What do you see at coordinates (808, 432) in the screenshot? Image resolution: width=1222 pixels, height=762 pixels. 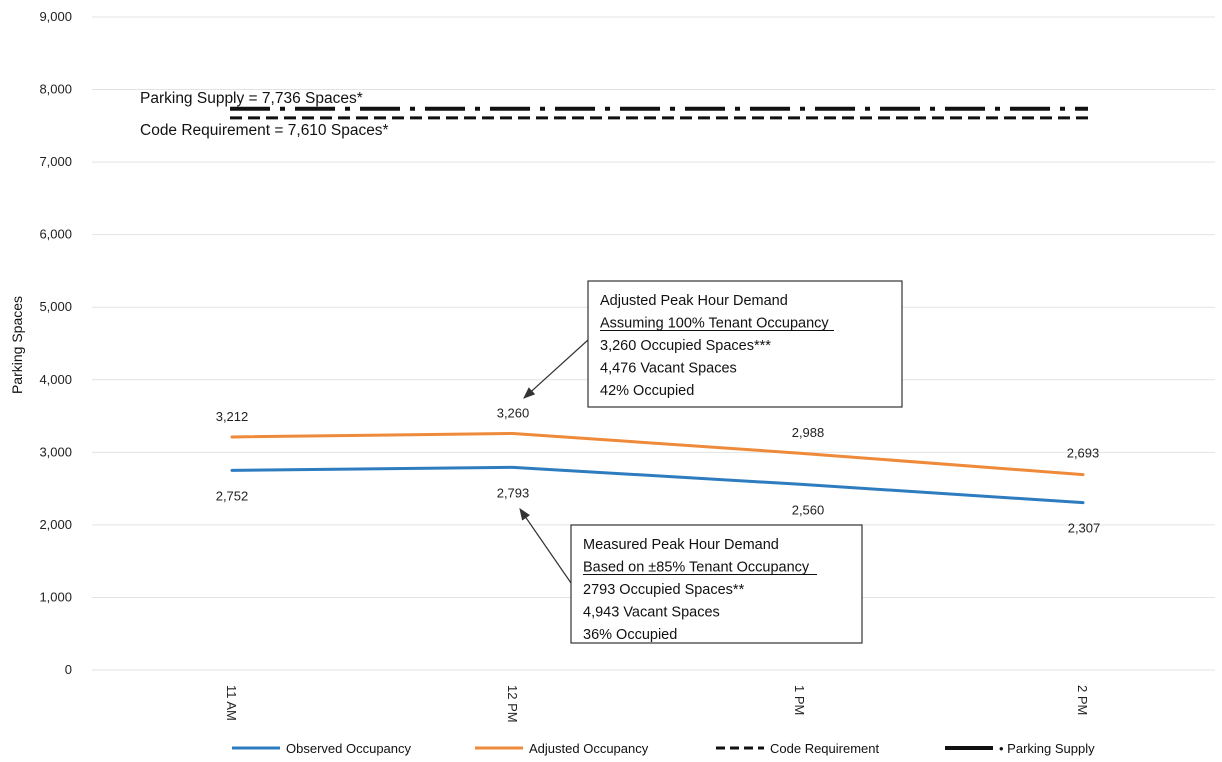 I see `adjusted-data-label: 2,988` at bounding box center [808, 432].